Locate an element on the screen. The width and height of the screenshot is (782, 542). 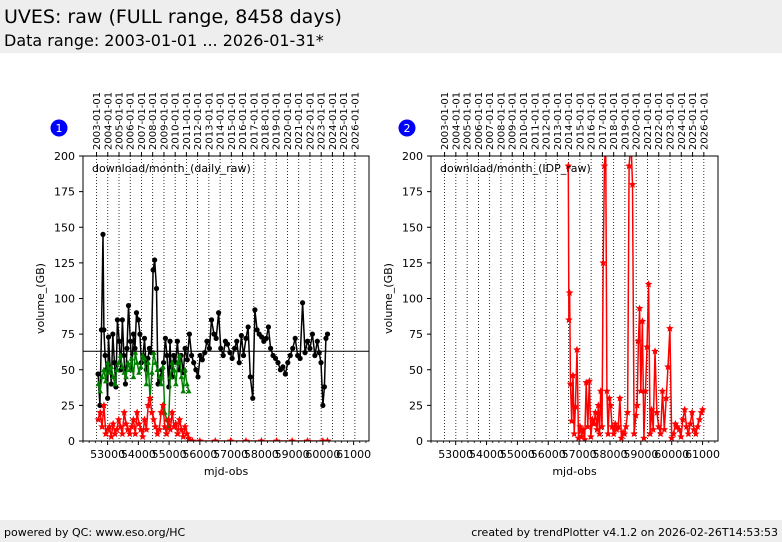
y-tick-label: 100 is located at coordinates (64, 299).